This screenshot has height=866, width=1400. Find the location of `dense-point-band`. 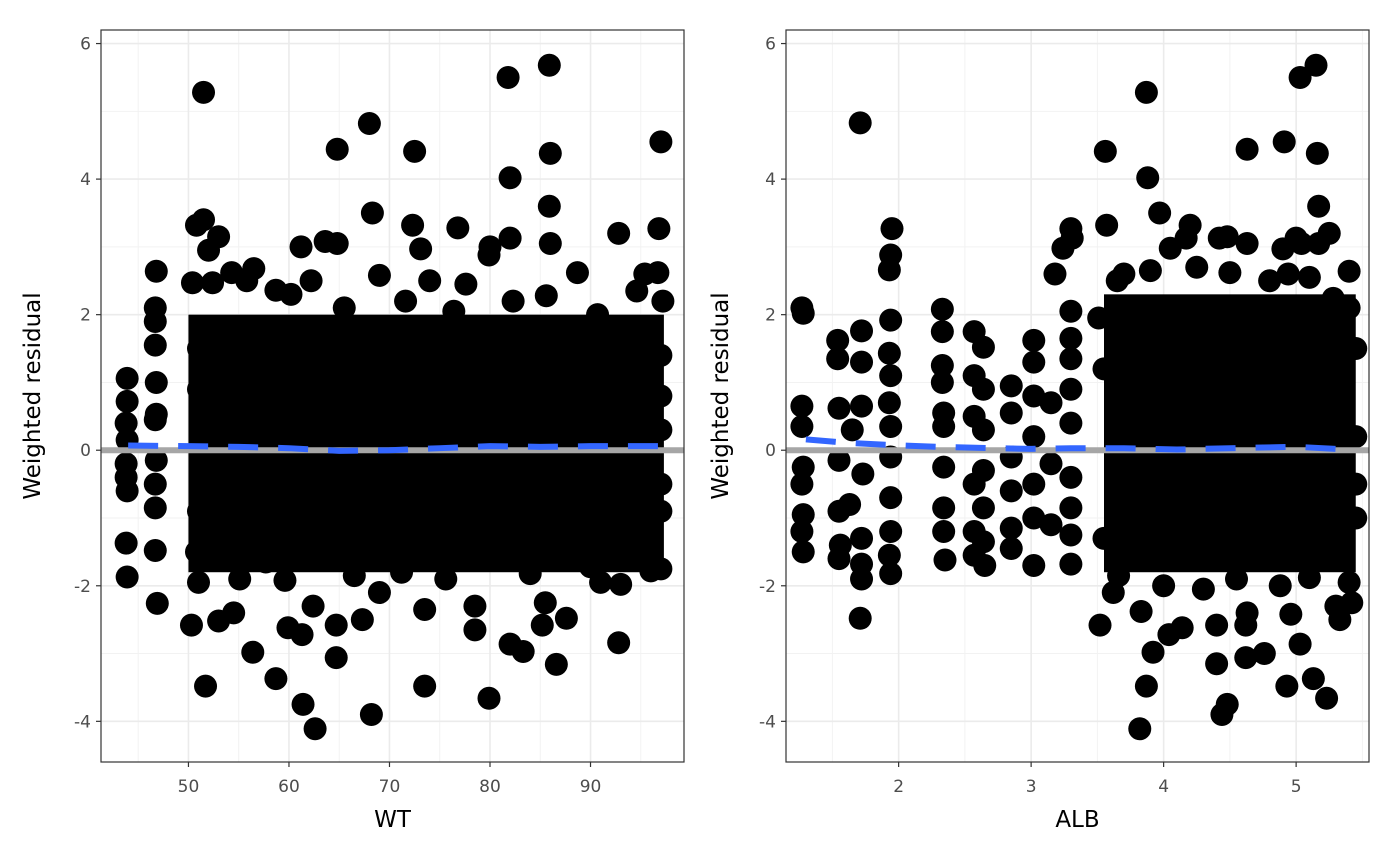

dense-point-band is located at coordinates (1230, 433).